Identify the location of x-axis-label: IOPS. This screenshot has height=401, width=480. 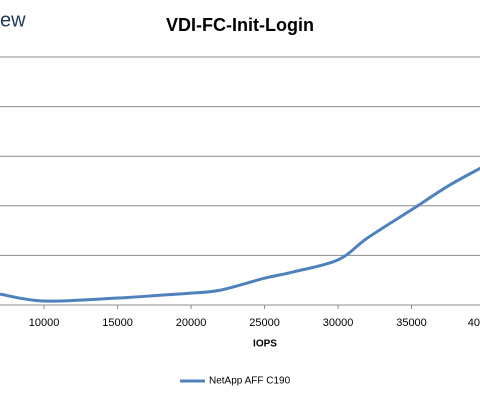
(265, 344).